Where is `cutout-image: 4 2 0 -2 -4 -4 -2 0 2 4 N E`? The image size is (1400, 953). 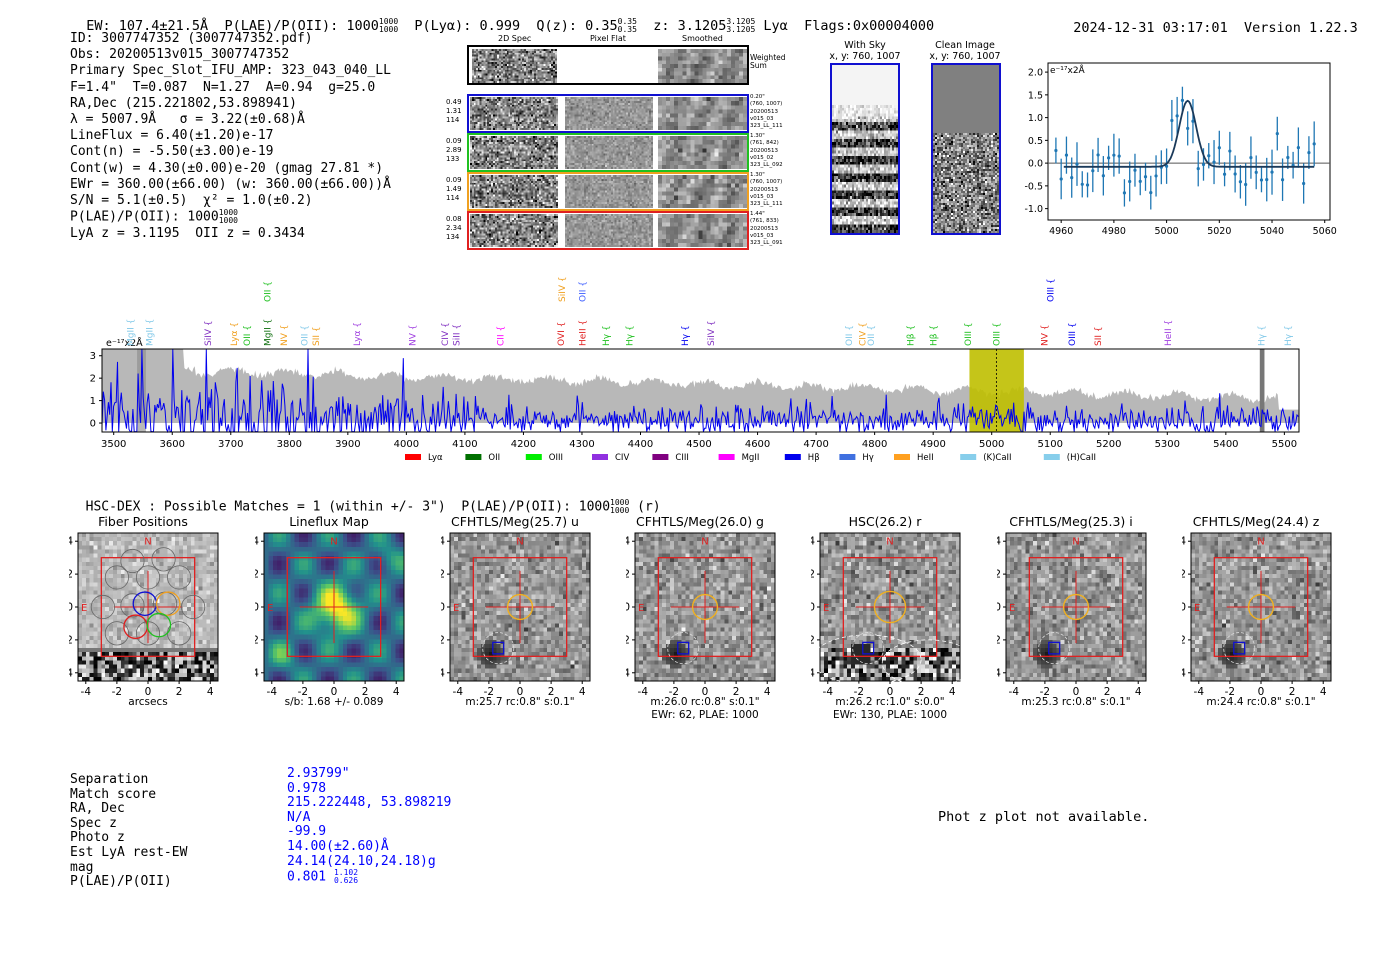
cutout-image: 4 2 0 -2 -4 -4 -2 0 2 4 N E is located at coordinates (144, 615).